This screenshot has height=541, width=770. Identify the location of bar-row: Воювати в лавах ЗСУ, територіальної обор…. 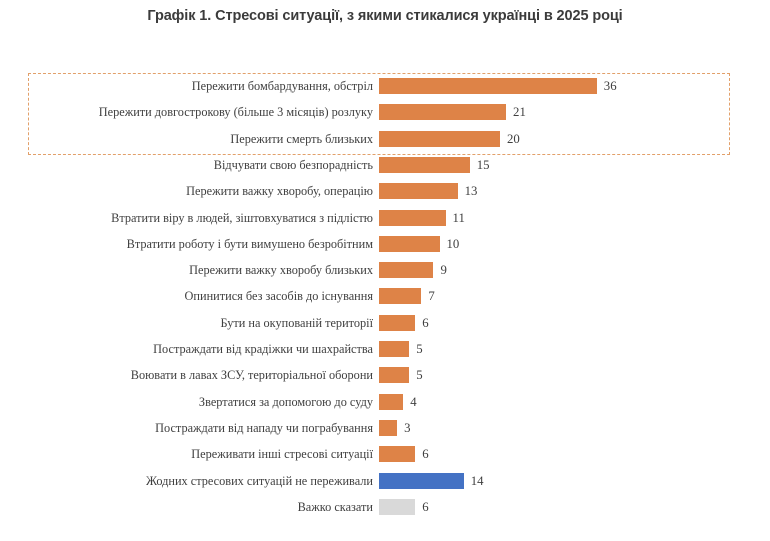
(385, 375).